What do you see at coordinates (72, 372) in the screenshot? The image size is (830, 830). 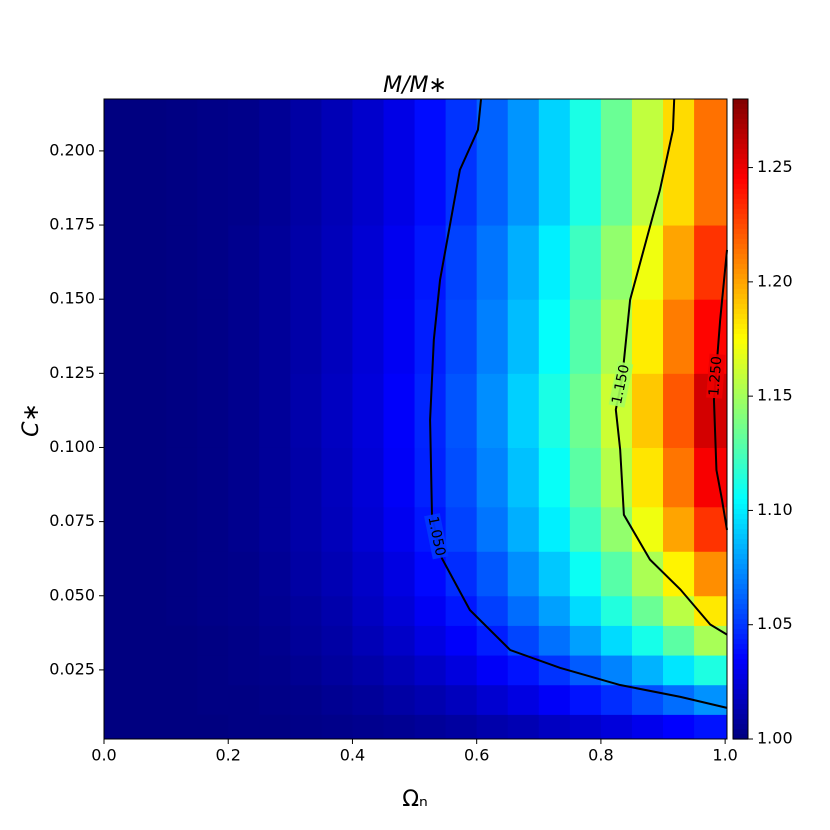 I see `y-tick-label: 0.125` at bounding box center [72, 372].